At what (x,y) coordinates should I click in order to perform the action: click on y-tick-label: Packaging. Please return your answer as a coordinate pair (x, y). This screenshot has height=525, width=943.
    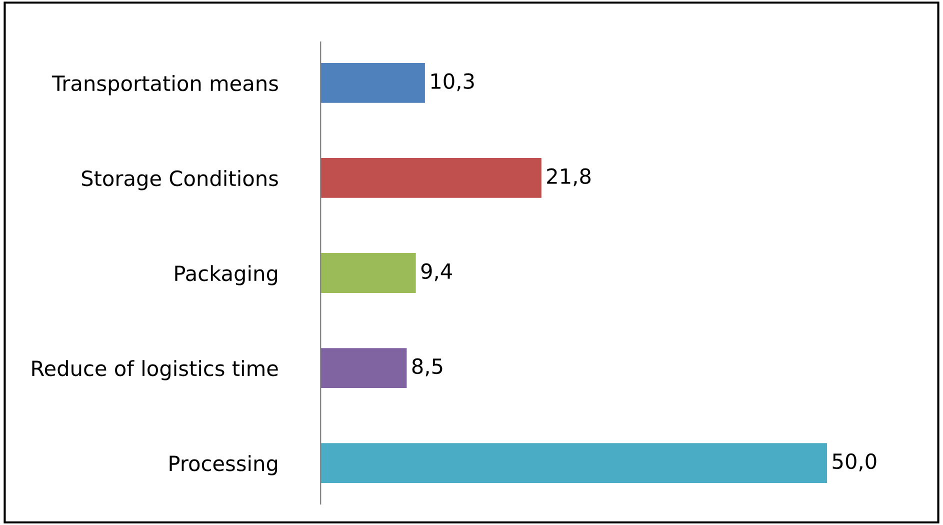
    Looking at the image, I should click on (226, 275).